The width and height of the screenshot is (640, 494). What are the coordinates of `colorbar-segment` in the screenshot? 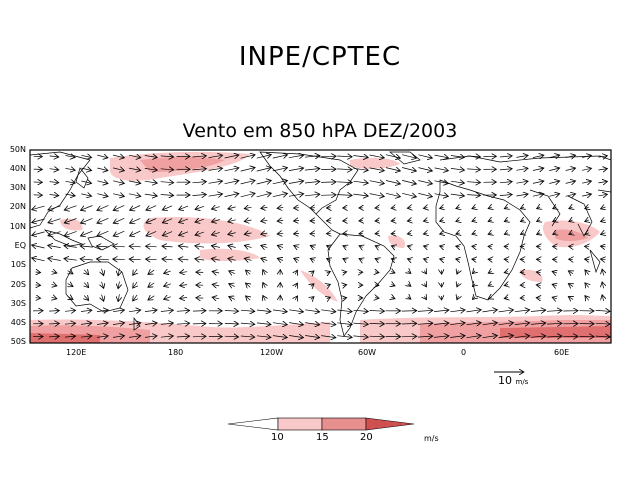 It's located at (390, 424).